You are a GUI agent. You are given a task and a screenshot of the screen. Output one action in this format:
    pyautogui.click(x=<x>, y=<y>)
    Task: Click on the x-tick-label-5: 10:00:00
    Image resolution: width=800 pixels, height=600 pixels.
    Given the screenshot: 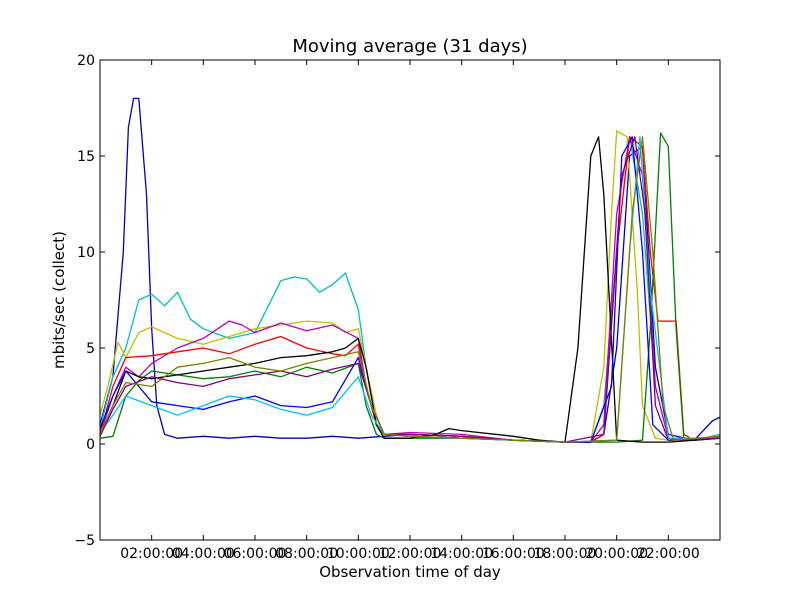 What is the action you would take?
    pyautogui.click(x=358, y=554)
    